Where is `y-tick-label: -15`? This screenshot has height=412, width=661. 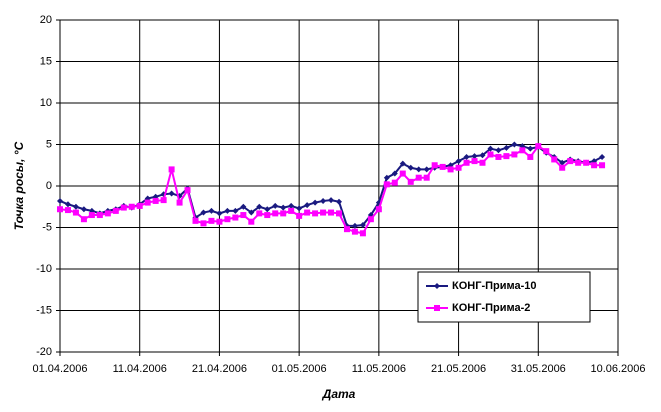 y-tick-label: -15 is located at coordinates (44, 310).